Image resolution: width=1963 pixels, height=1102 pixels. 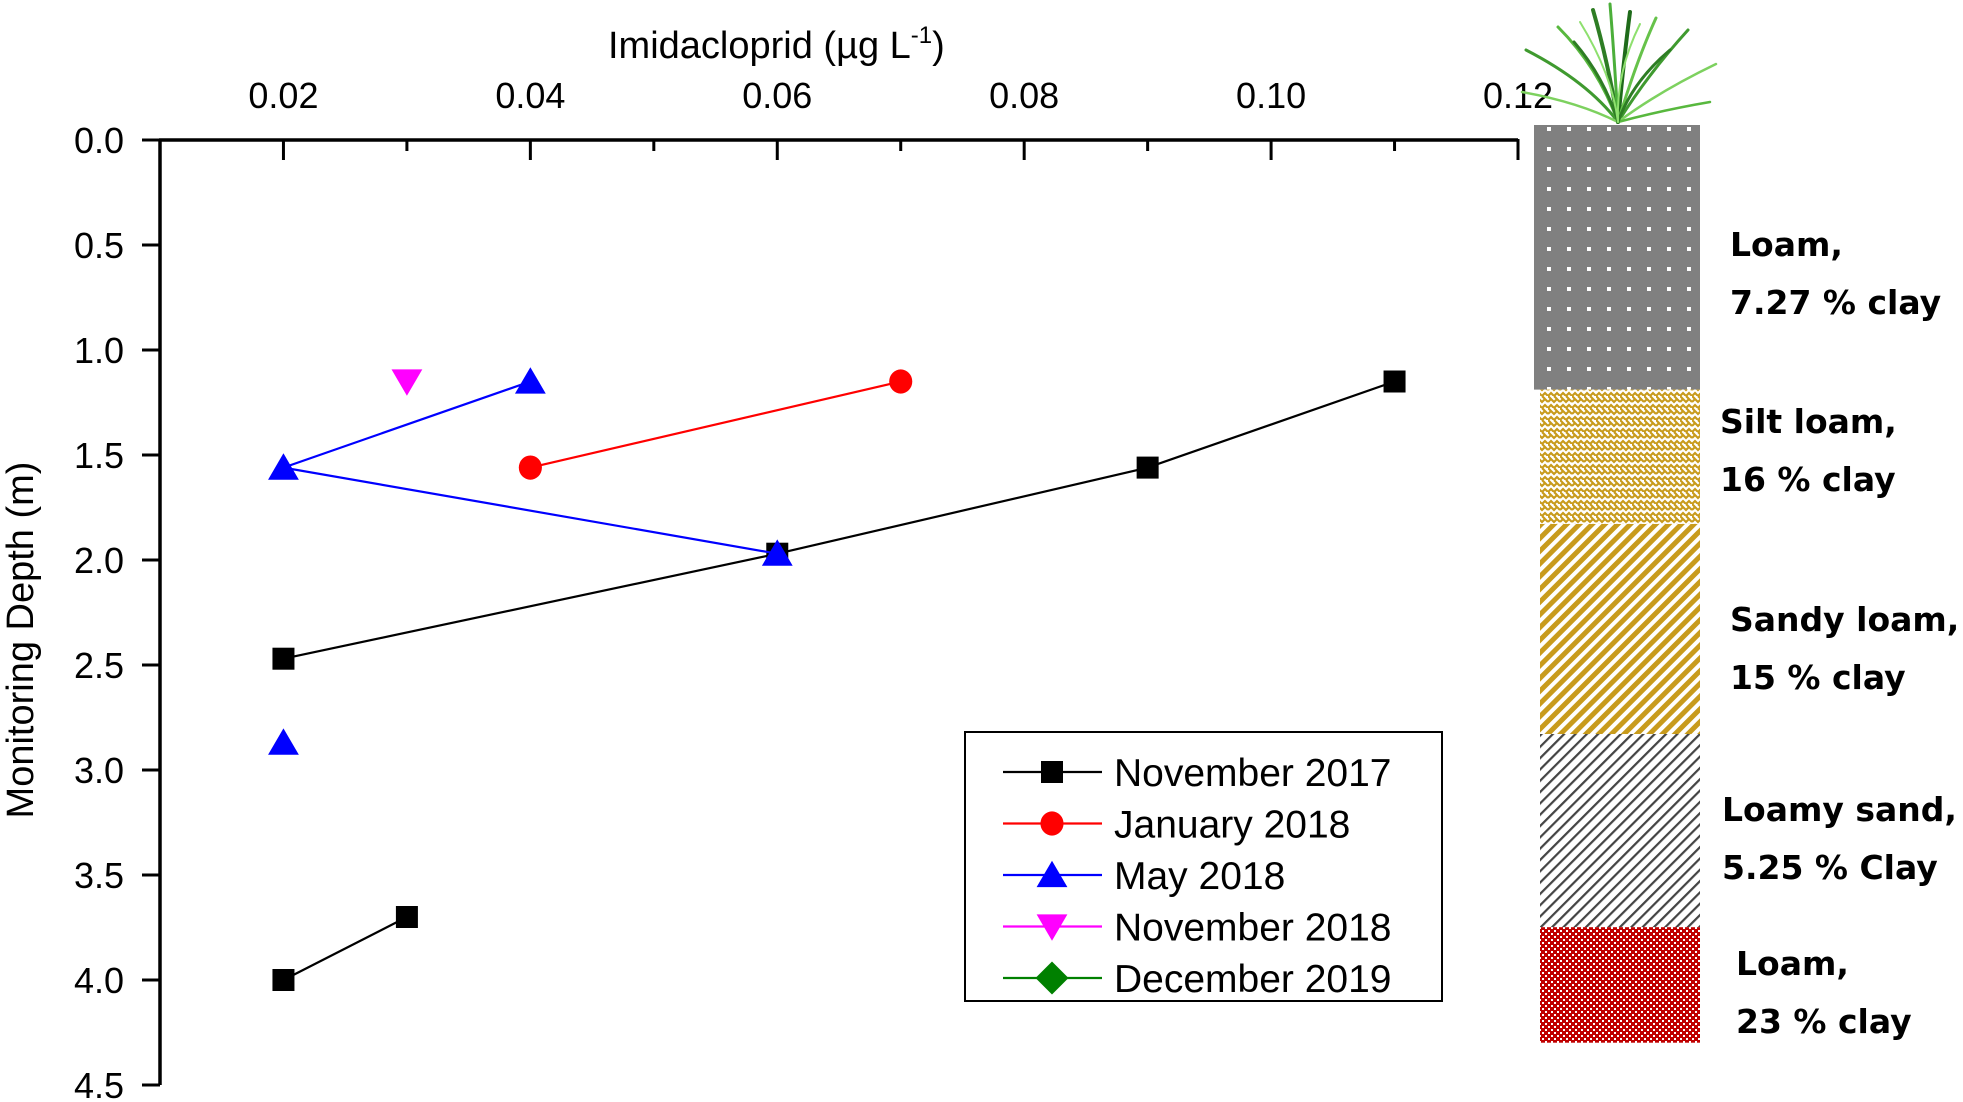 What do you see at coordinates (1024, 95) in the screenshot?
I see `x-tick-label: 0.08` at bounding box center [1024, 95].